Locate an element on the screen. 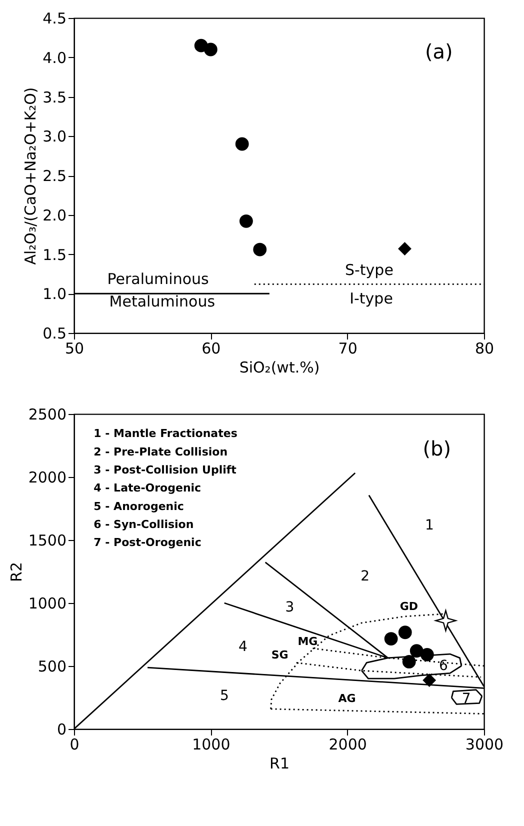 The image size is (524, 826). x-tick-label: 80 is located at coordinates (484, 349).